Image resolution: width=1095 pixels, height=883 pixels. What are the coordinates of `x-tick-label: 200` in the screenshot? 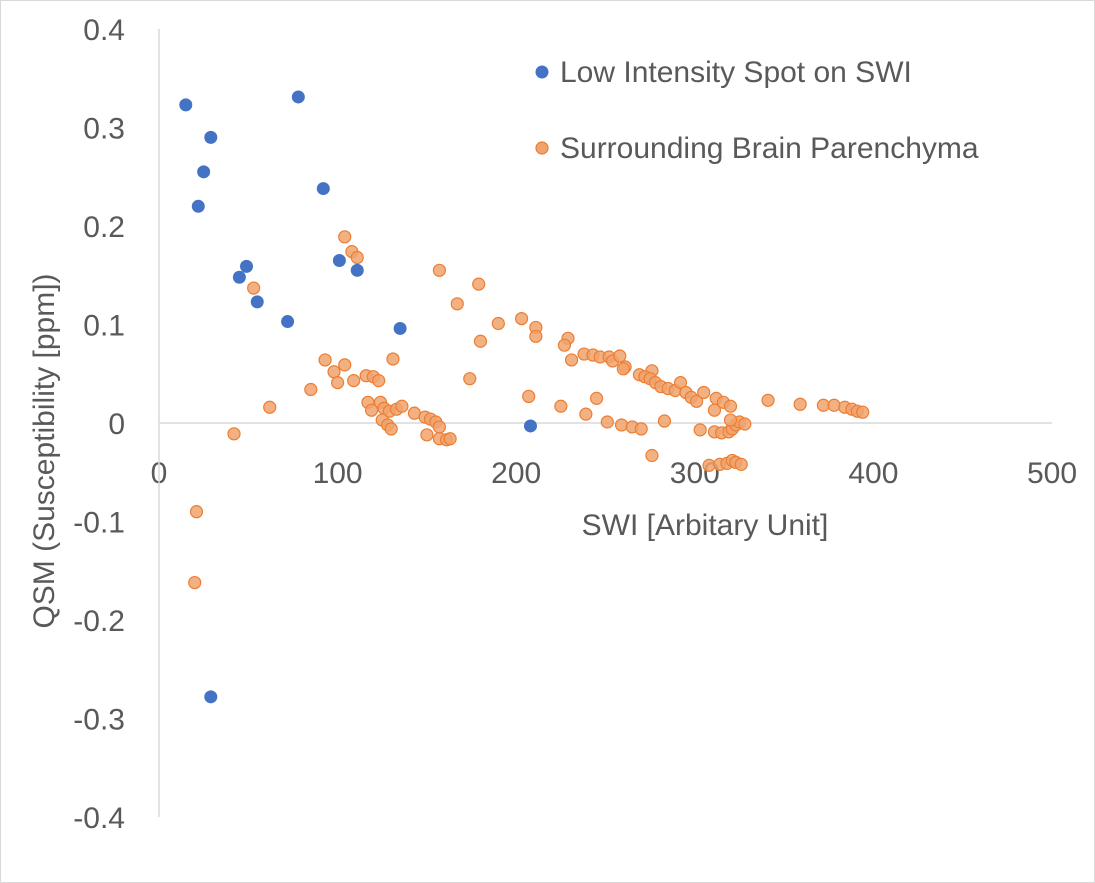 It's located at (516, 473).